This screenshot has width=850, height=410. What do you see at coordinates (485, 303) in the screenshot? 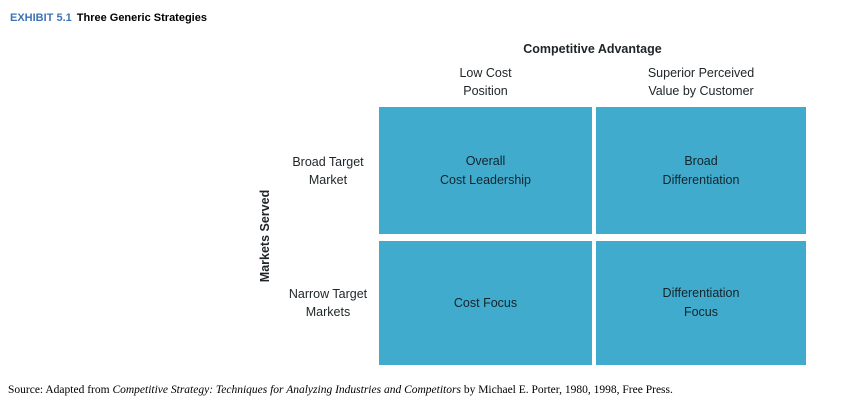
I see `cell-cost-focus: Cost Focus` at bounding box center [485, 303].